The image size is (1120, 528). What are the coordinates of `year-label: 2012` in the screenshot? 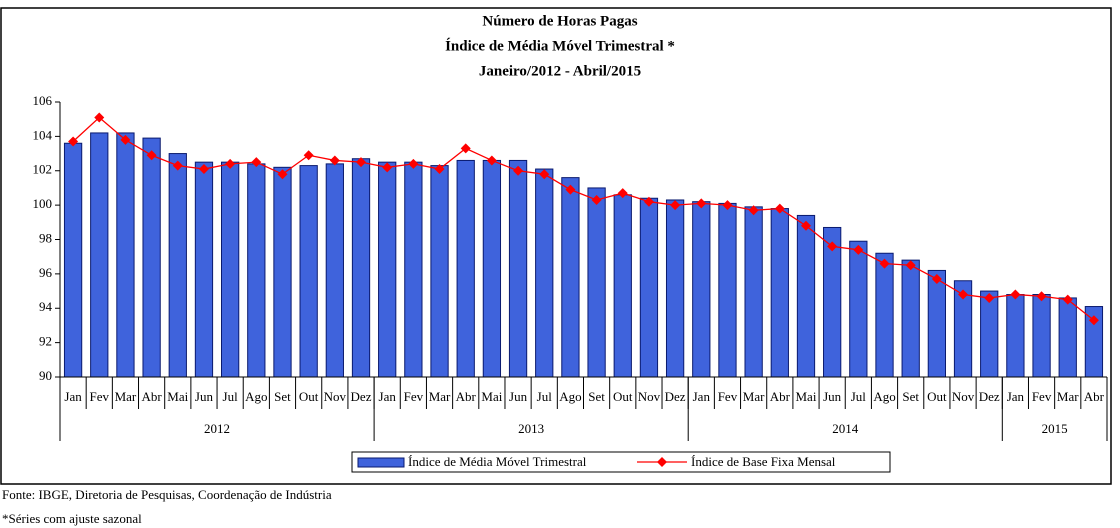 It's located at (217, 428).